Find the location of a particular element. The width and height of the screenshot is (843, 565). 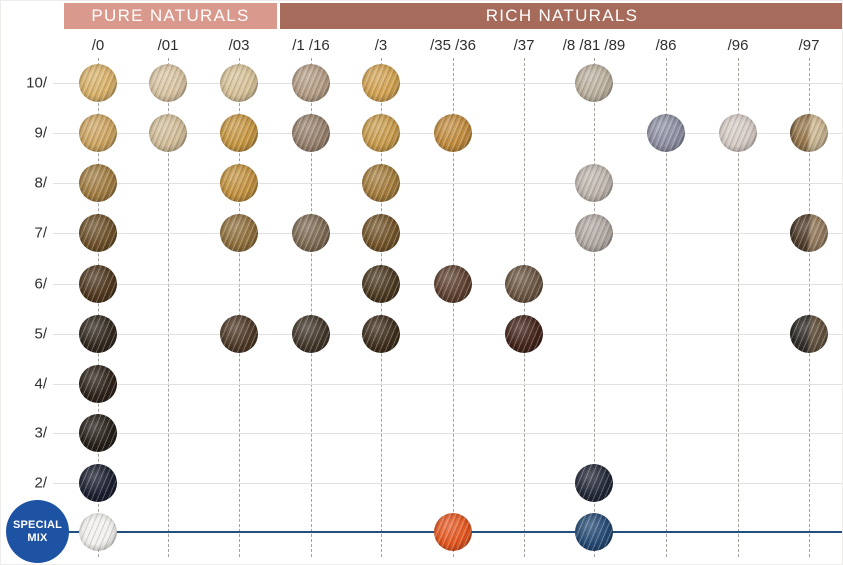

column-label-0: /0 is located at coordinates (98, 45).